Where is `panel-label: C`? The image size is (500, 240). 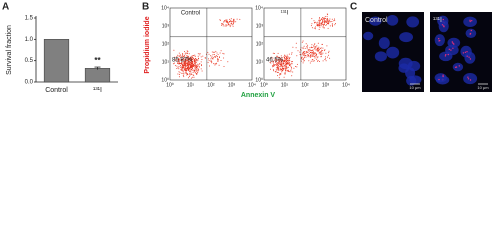 panel-label: C is located at coordinates (353, 7).